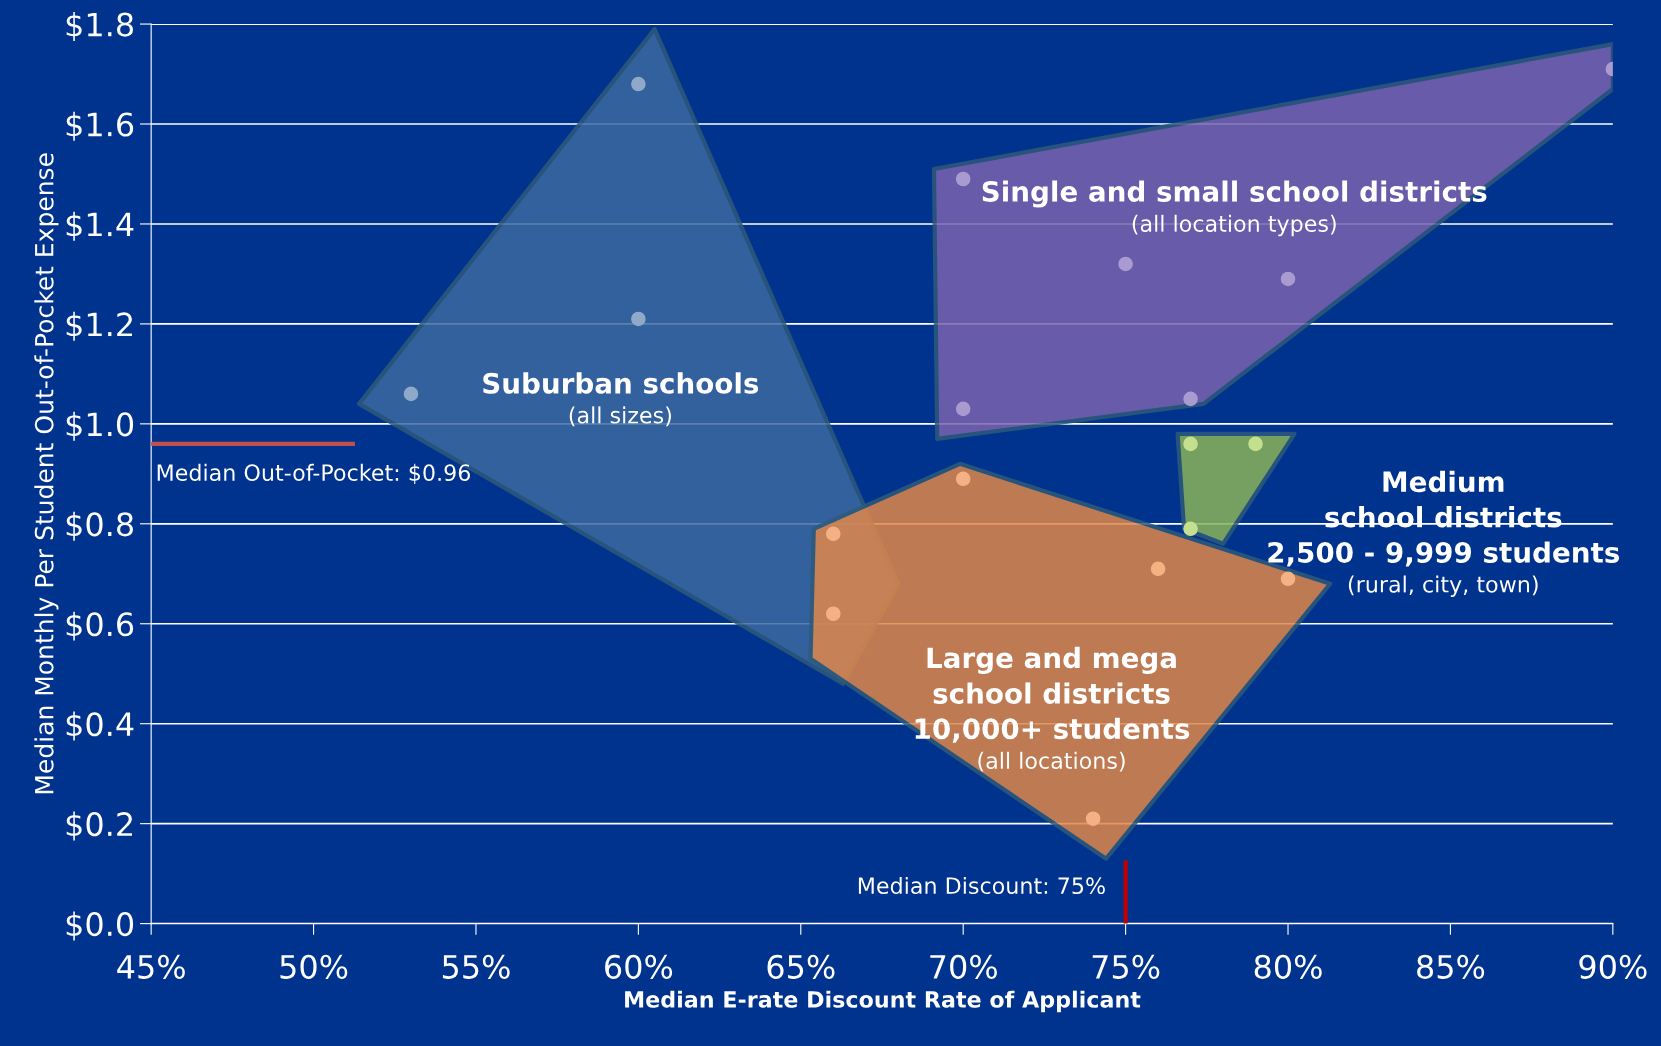 This screenshot has width=1661, height=1046. I want to click on y-tick-label: $1.8, so click(99, 26).